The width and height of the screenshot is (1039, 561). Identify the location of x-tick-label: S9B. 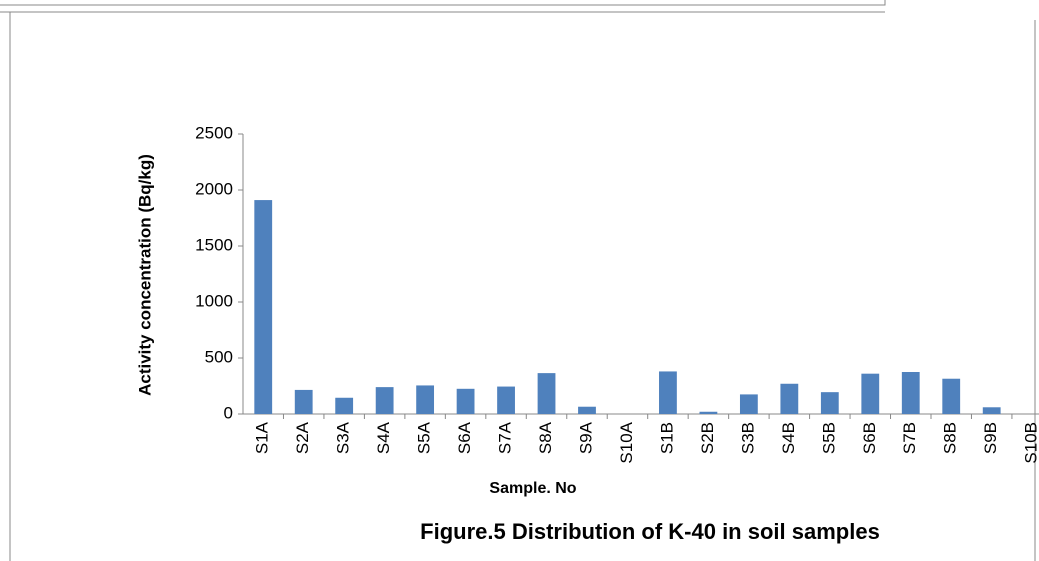
(990, 438).